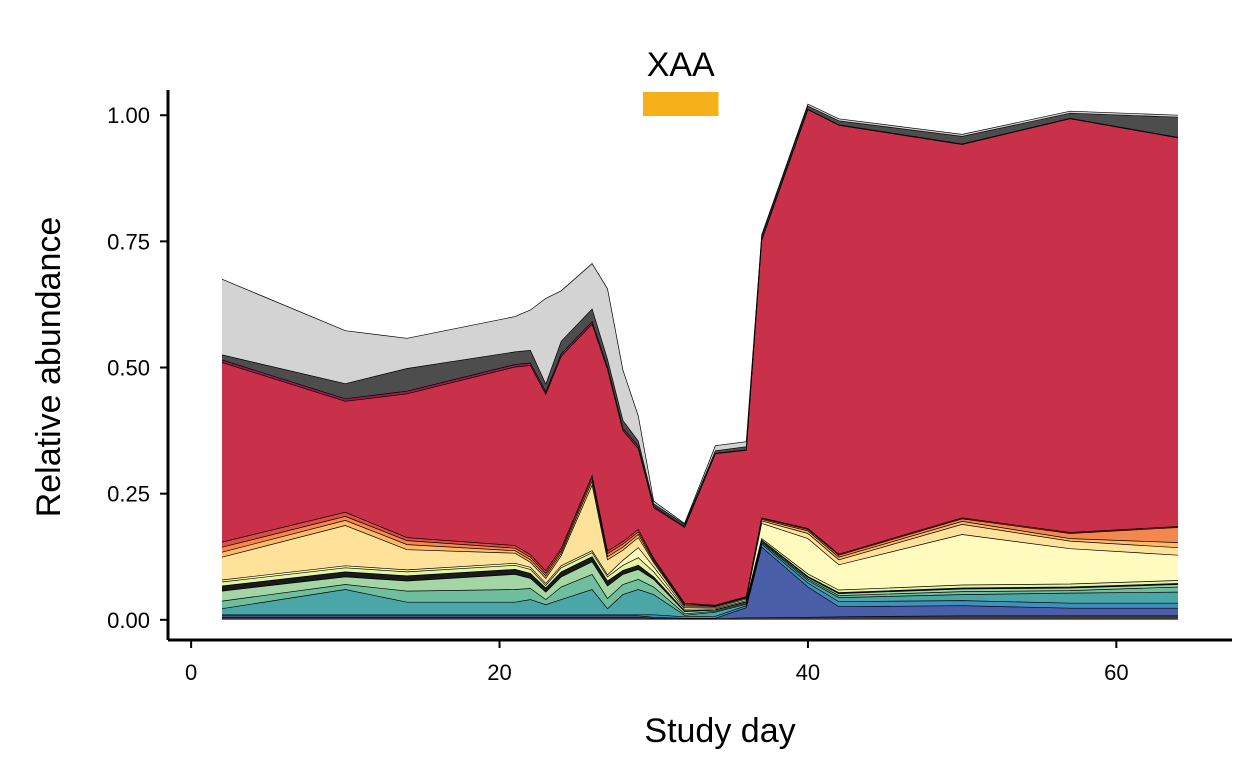 This screenshot has height=779, width=1260. Describe the element at coordinates (499, 672) in the screenshot. I see `x-tick-label: 20` at that location.